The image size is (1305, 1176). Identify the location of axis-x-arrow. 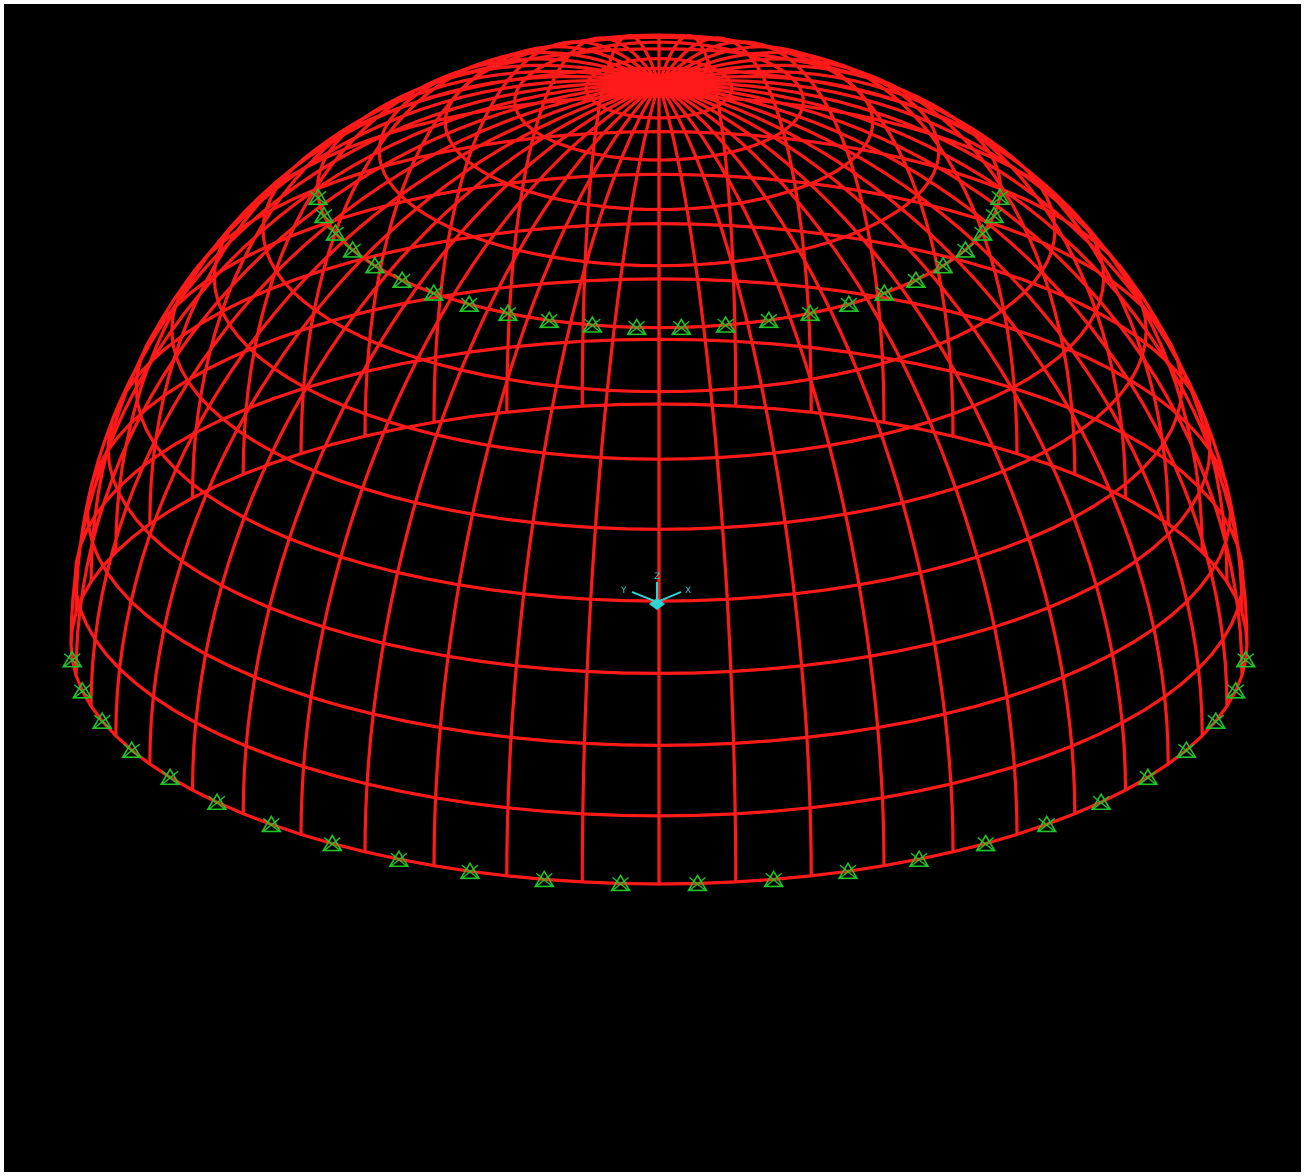
(669, 597).